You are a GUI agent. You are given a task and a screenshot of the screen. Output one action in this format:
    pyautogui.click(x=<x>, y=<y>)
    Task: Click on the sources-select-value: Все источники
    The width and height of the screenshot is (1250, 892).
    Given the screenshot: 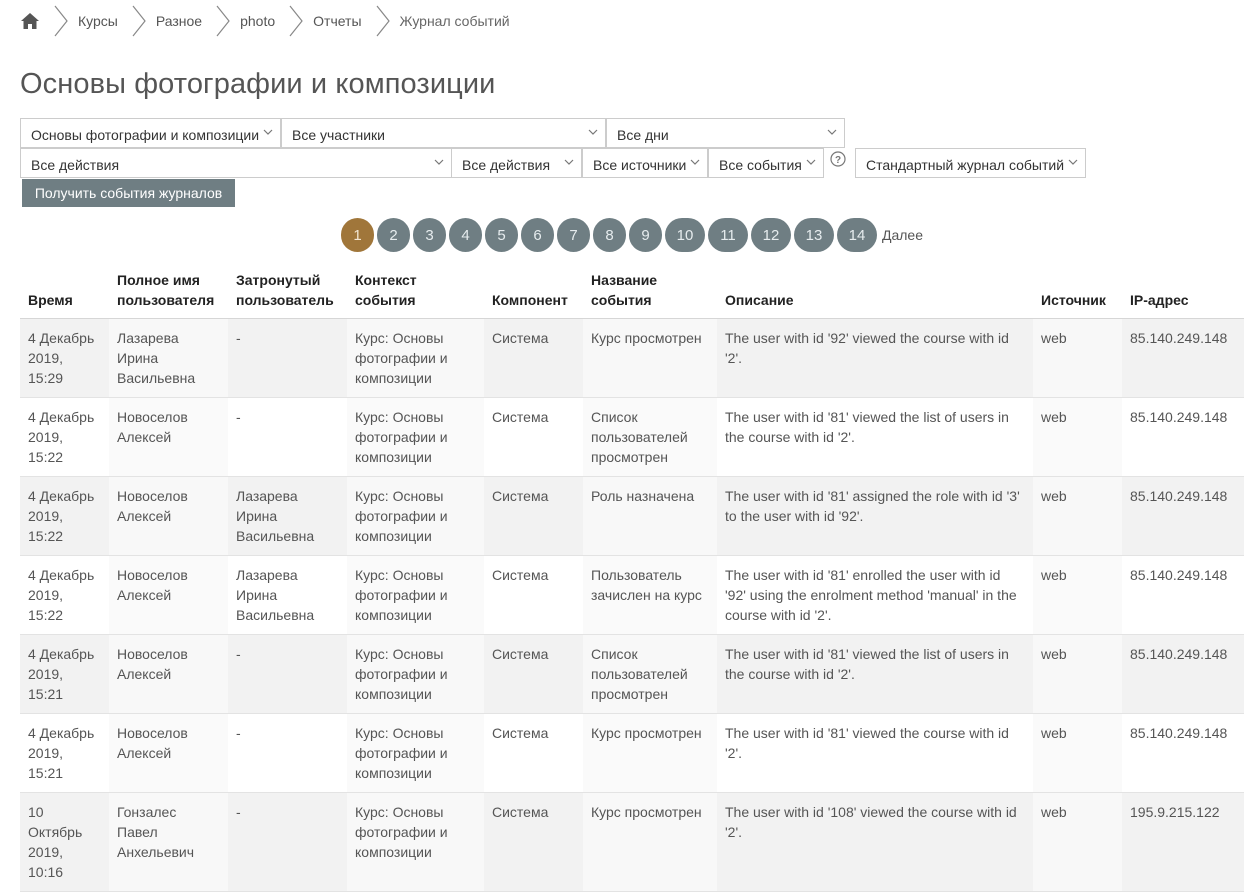 What is the action you would take?
    pyautogui.click(x=640, y=165)
    